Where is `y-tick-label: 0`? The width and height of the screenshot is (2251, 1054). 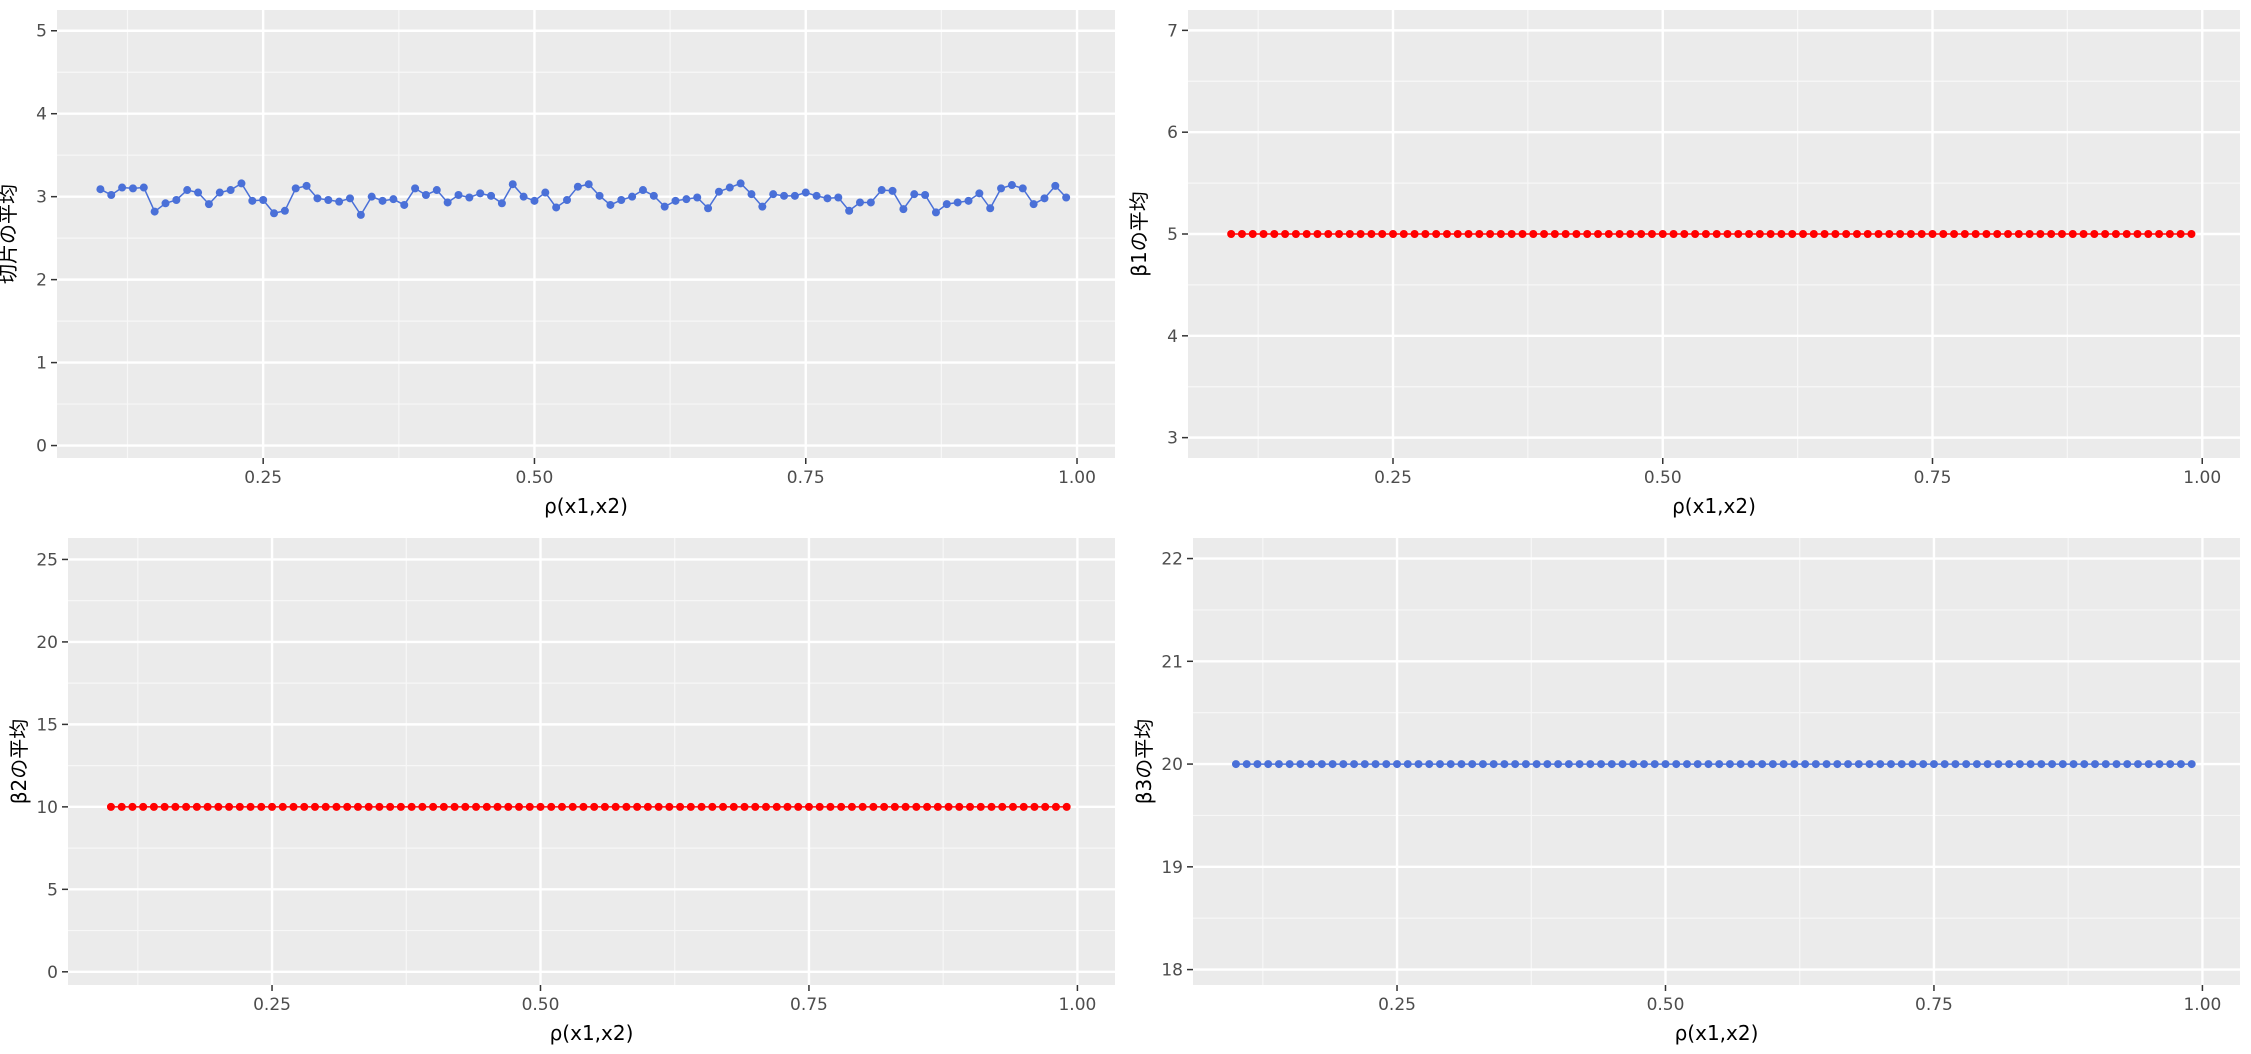
y-tick-label: 0 is located at coordinates (52, 973).